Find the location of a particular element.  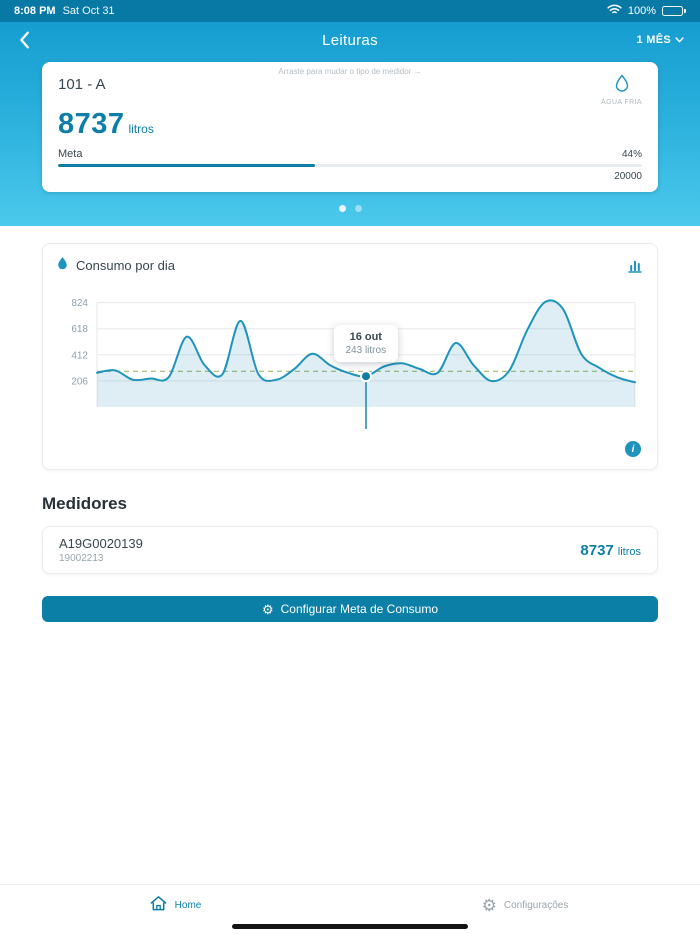

info-icon: i is located at coordinates (633, 449).